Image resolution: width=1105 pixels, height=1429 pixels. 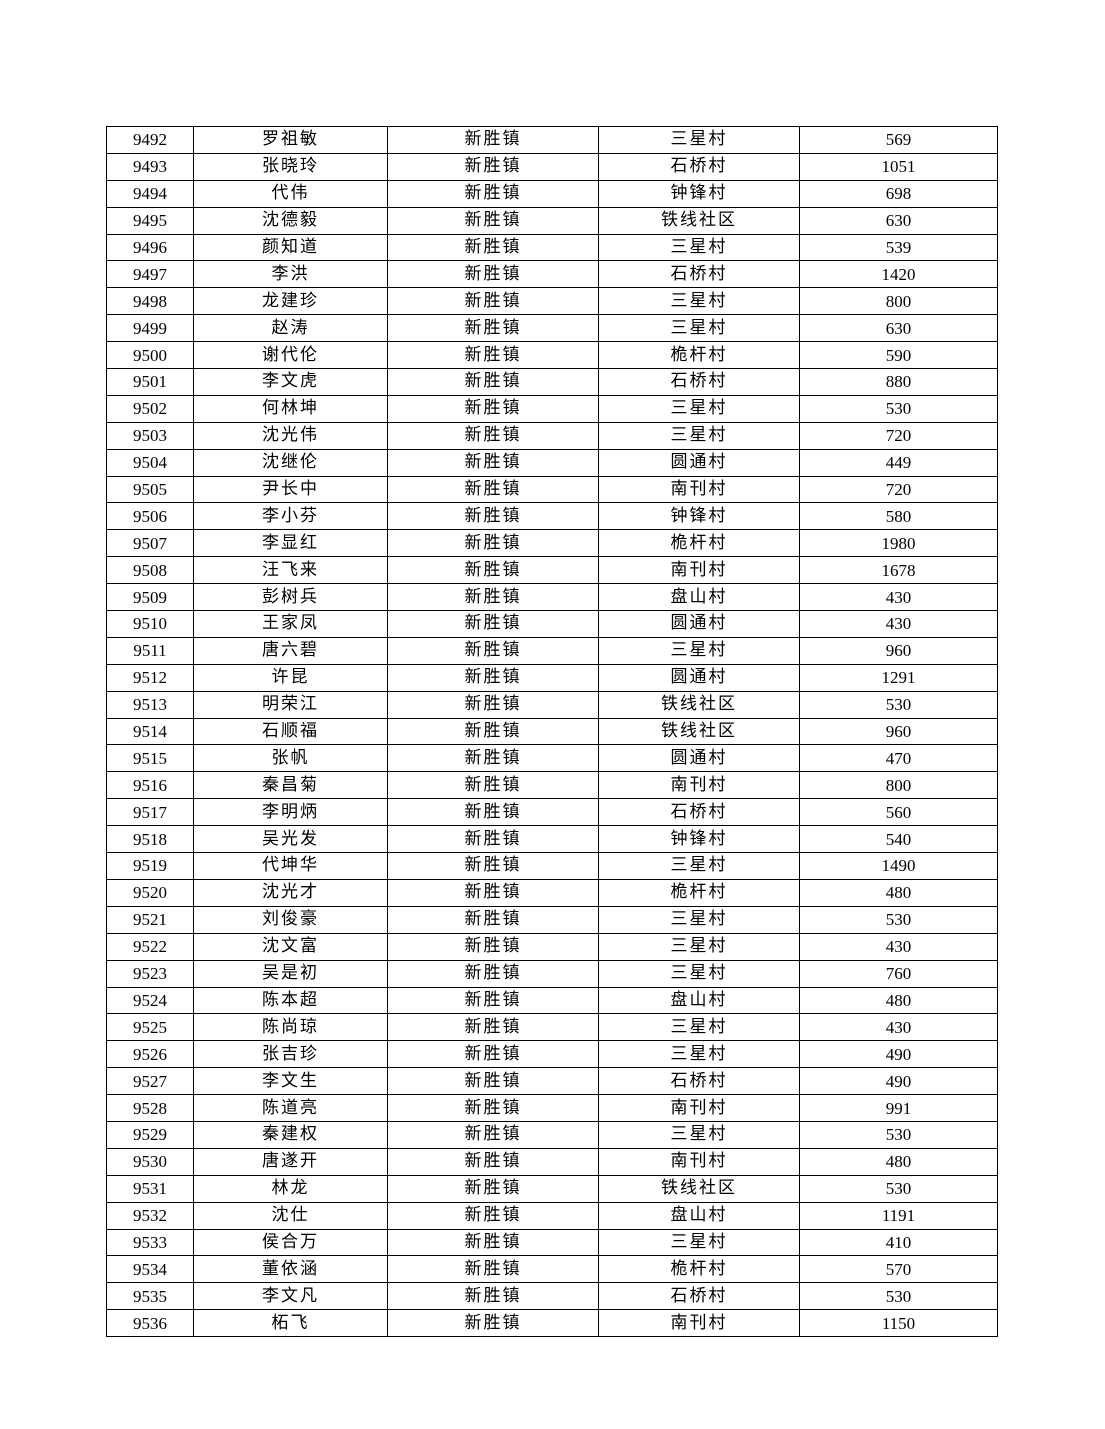 What do you see at coordinates (552, 301) in the screenshot?
I see `table-row: 9498 龙建珍 新胜镇 三星村 800` at bounding box center [552, 301].